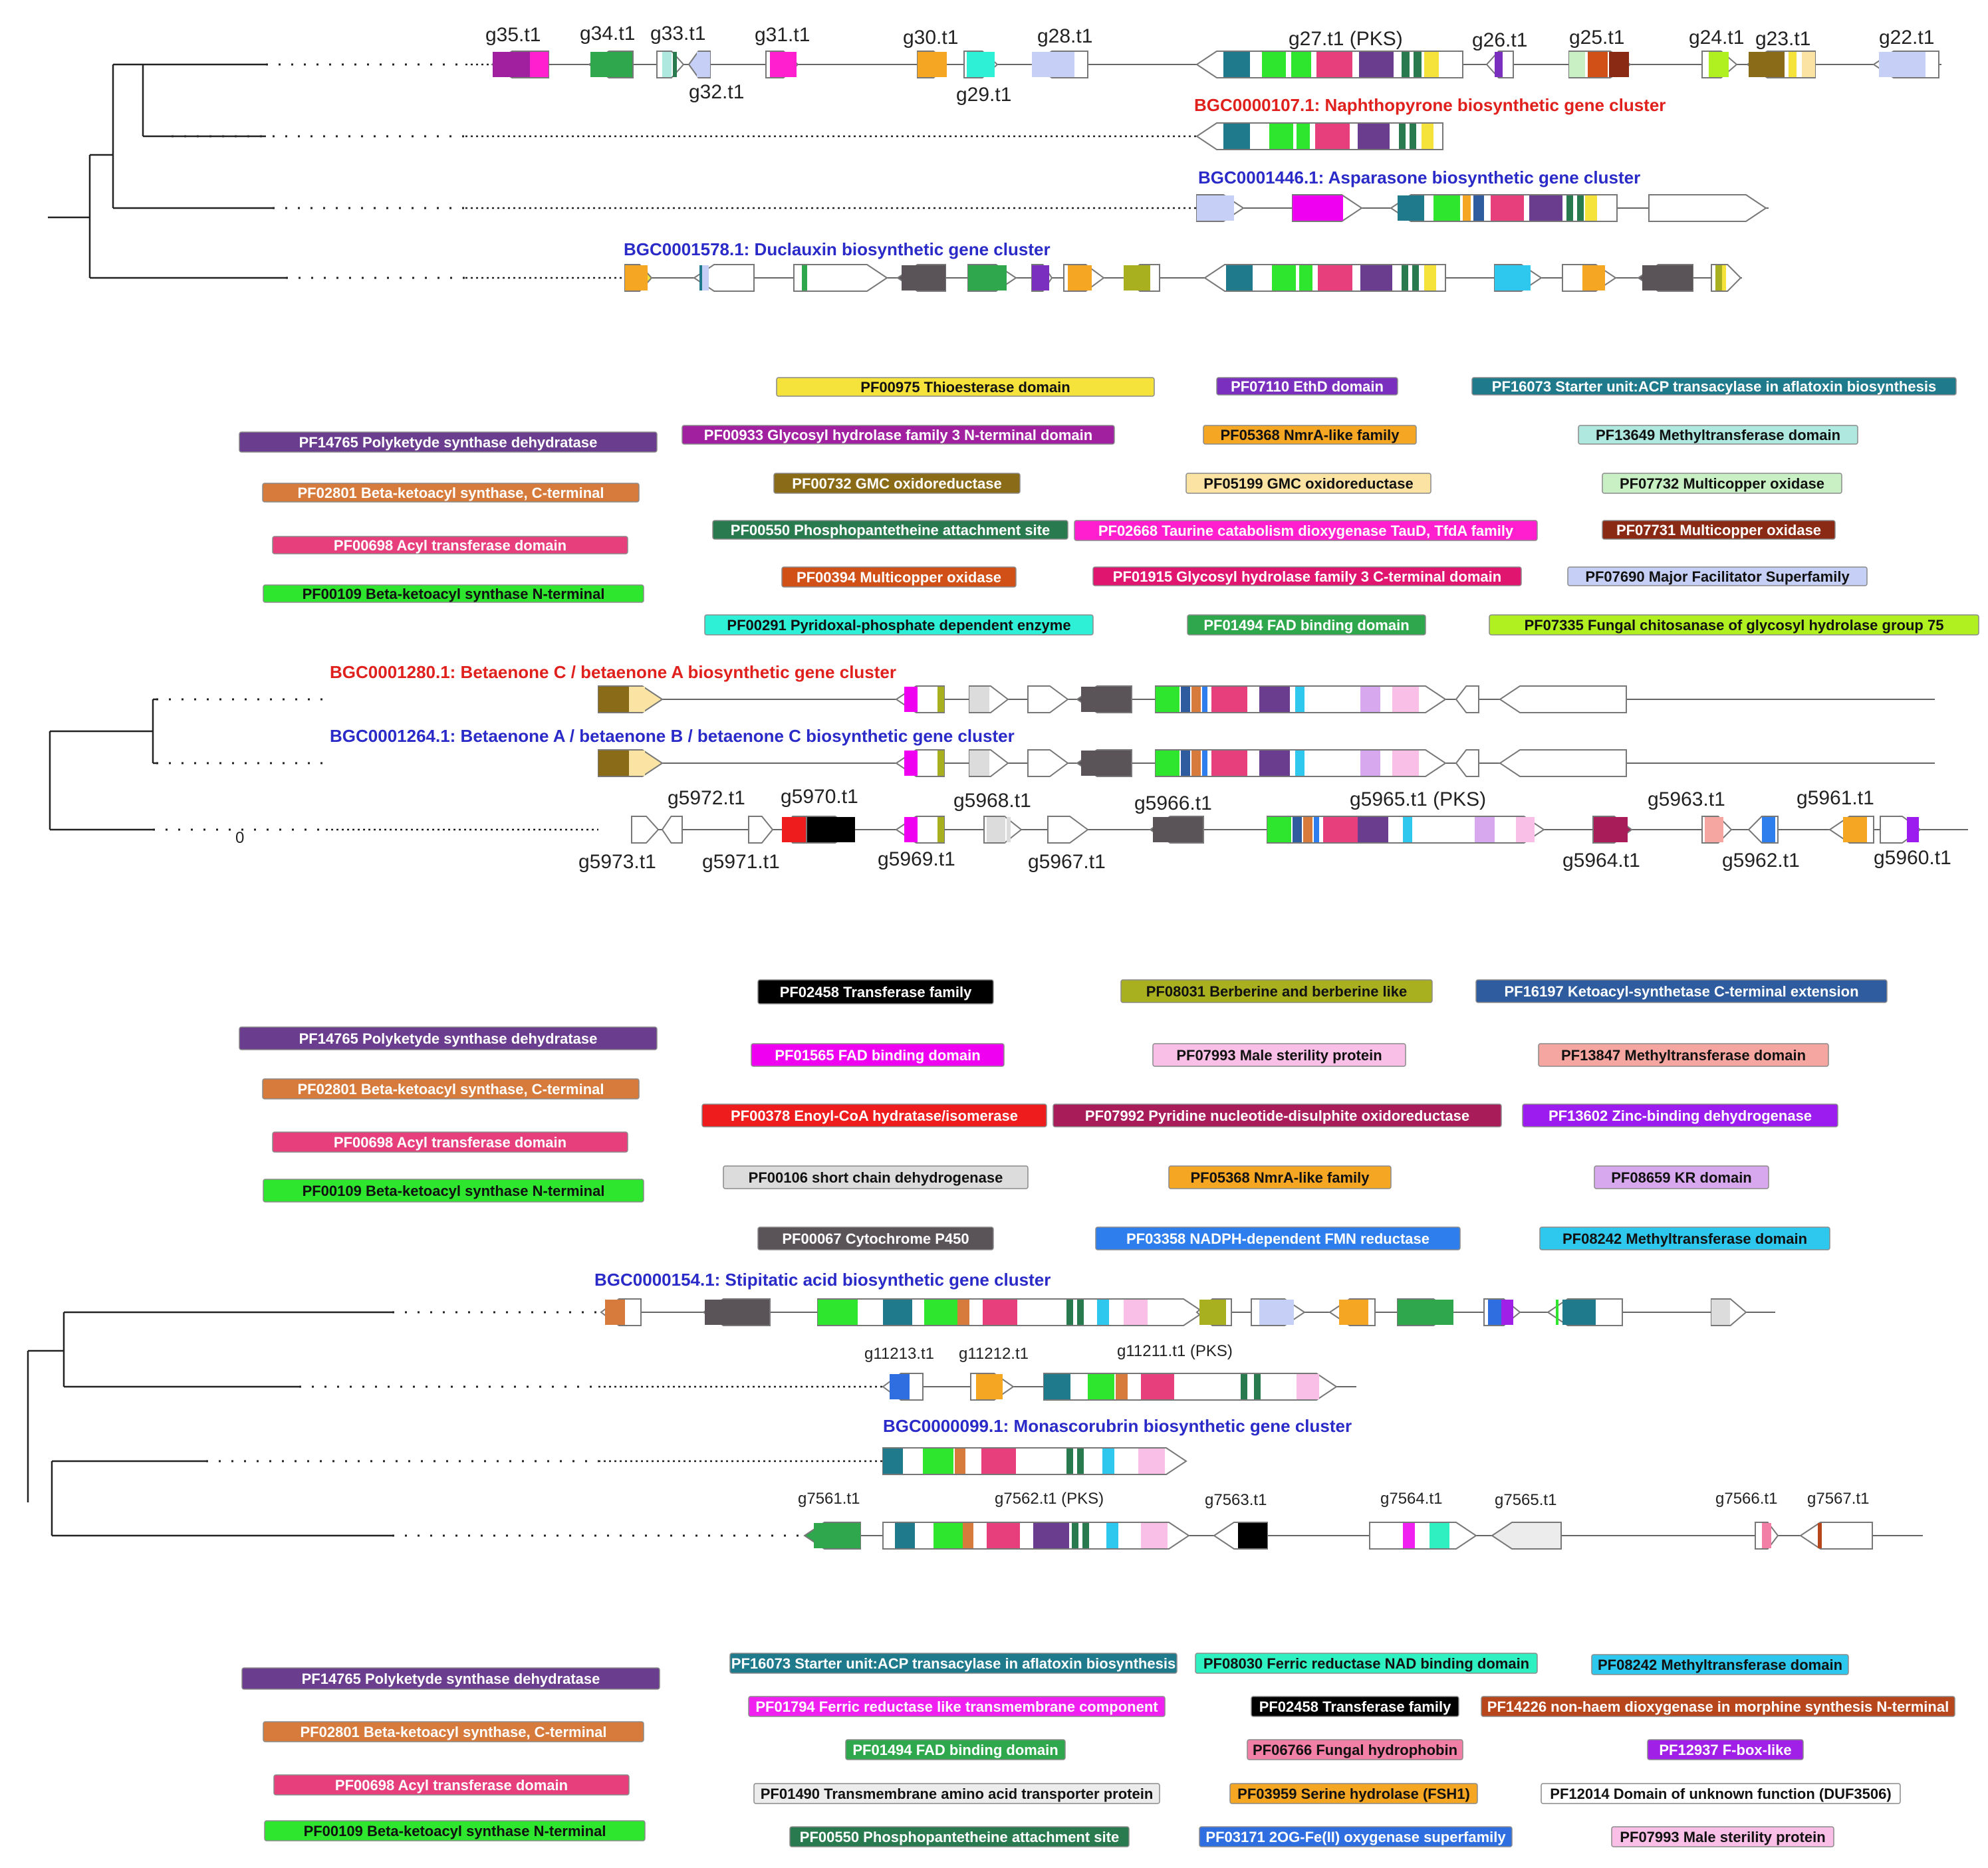  I want to click on gene-label: g5961.t1, so click(1835, 798).